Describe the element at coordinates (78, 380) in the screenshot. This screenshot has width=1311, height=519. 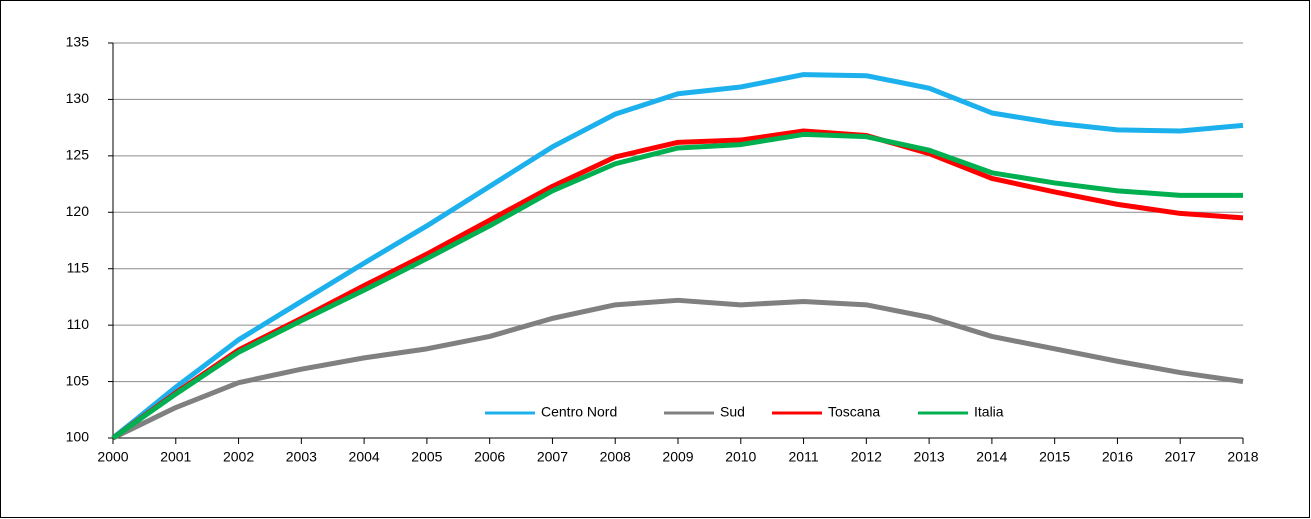
I see `y-tick-label: 105` at that location.